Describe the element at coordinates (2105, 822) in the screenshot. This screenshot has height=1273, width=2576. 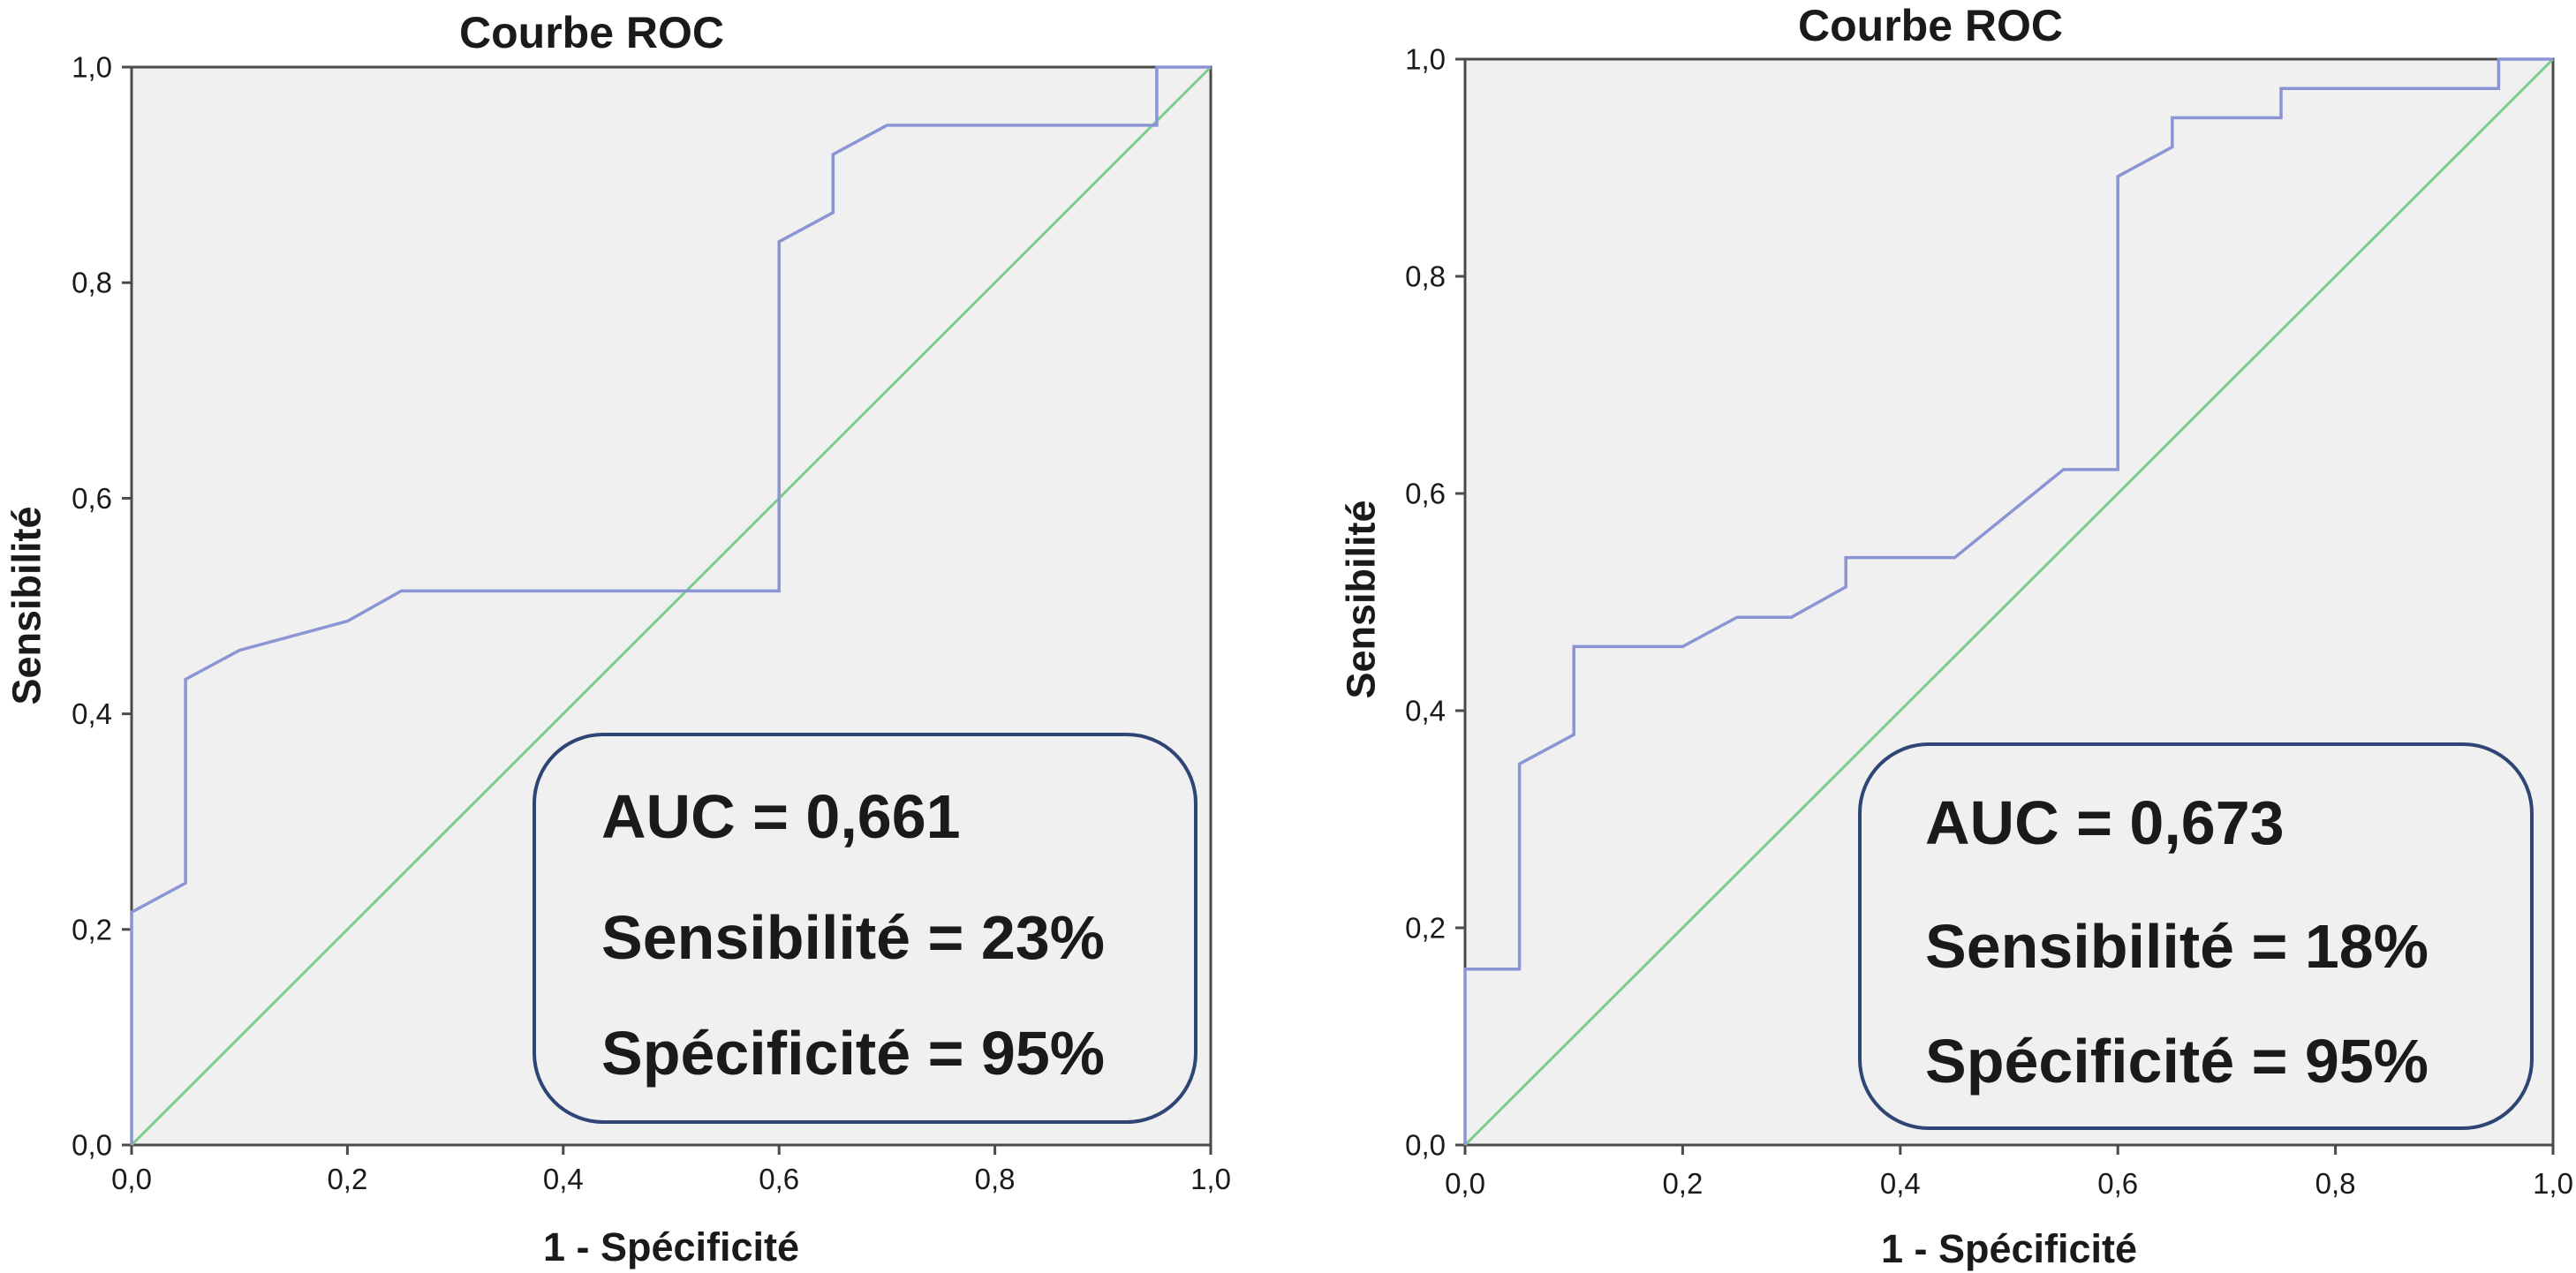
I see `auc-value: AUC = 0,673` at that location.